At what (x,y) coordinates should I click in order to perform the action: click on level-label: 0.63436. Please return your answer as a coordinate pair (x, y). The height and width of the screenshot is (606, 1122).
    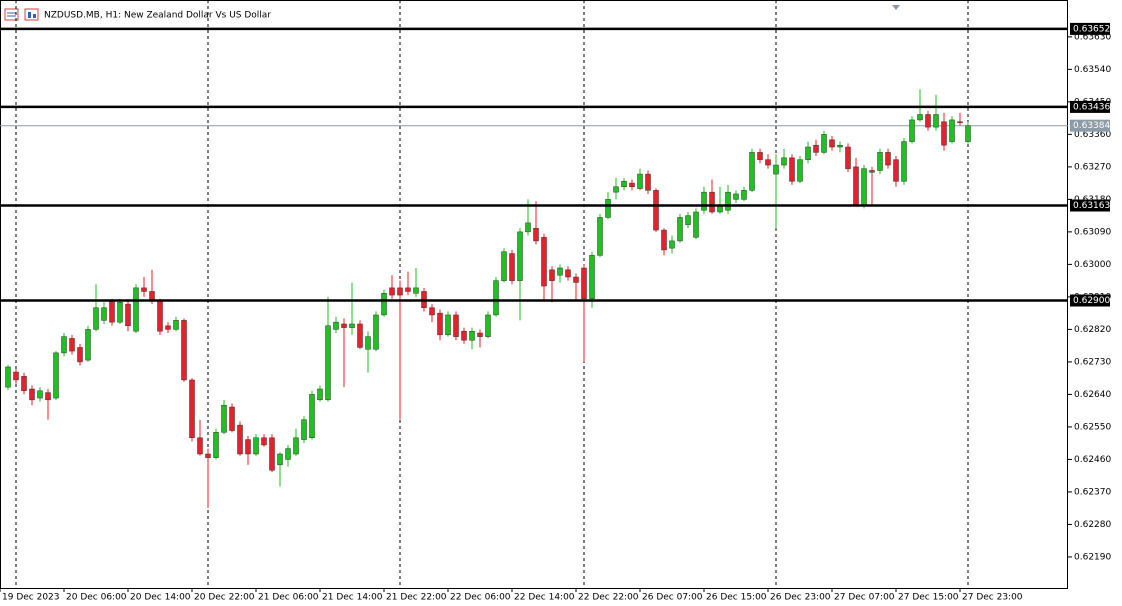
    Looking at the image, I should click on (1091, 107).